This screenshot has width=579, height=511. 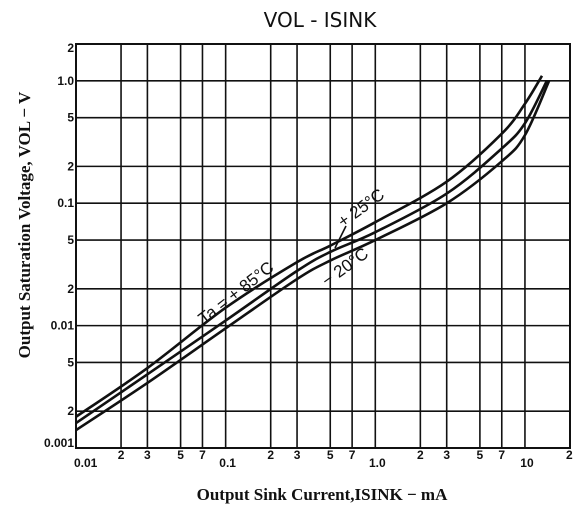 What do you see at coordinates (527, 463) in the screenshot?
I see `x-tick-label: 10` at bounding box center [527, 463].